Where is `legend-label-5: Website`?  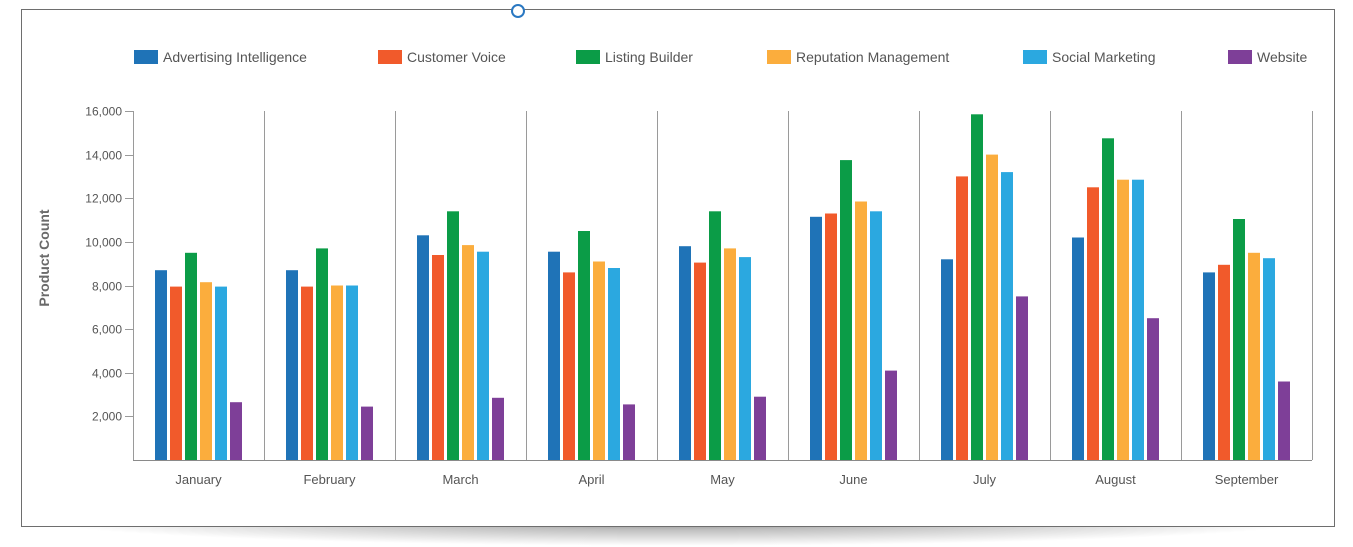 legend-label-5: Website is located at coordinates (1282, 57).